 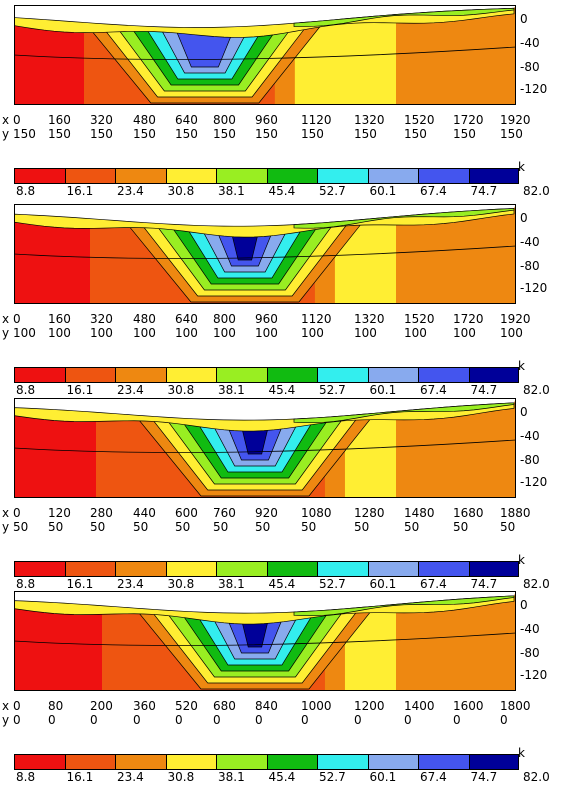 What do you see at coordinates (515, 513) in the screenshot?
I see `x-tick-label: 1880` at bounding box center [515, 513].